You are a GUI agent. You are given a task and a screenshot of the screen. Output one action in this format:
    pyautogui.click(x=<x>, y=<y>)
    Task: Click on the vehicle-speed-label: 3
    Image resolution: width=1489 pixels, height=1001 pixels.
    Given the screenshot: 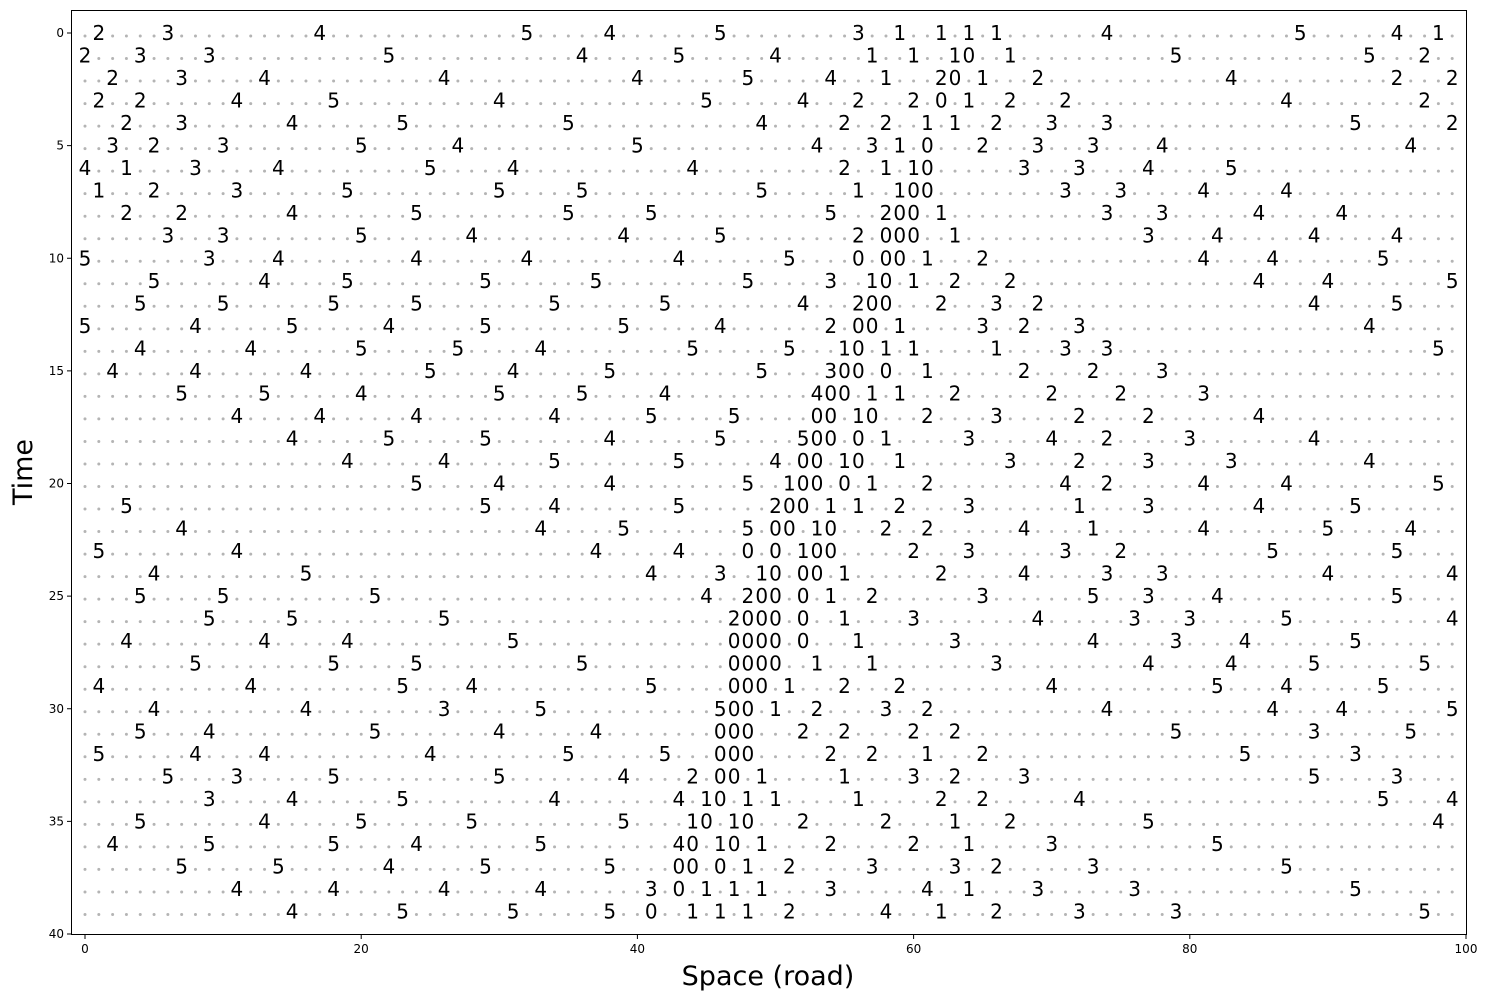 What is the action you would take?
    pyautogui.click(x=996, y=664)
    